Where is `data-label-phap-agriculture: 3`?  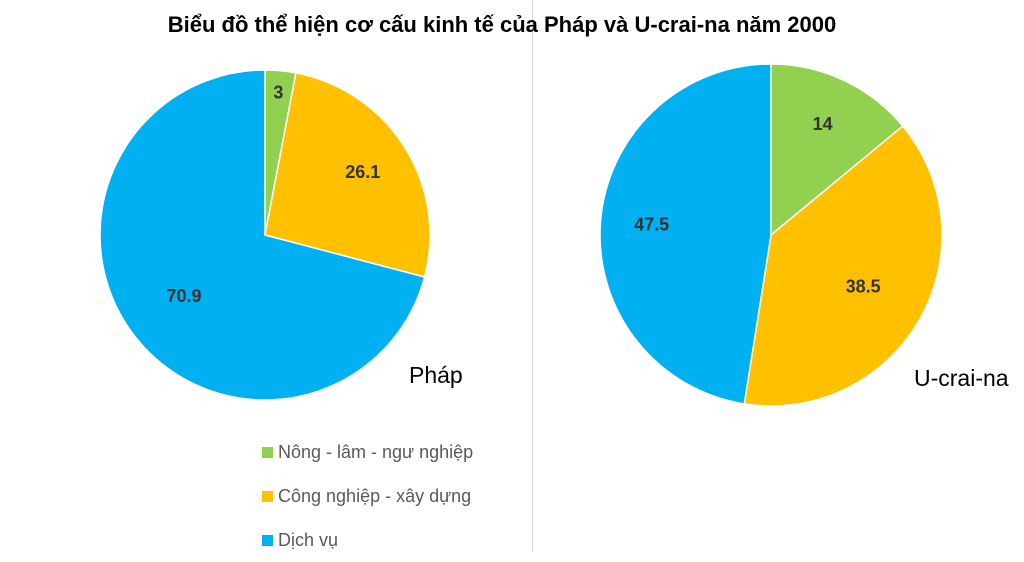
data-label-phap-agriculture: 3 is located at coordinates (278, 92).